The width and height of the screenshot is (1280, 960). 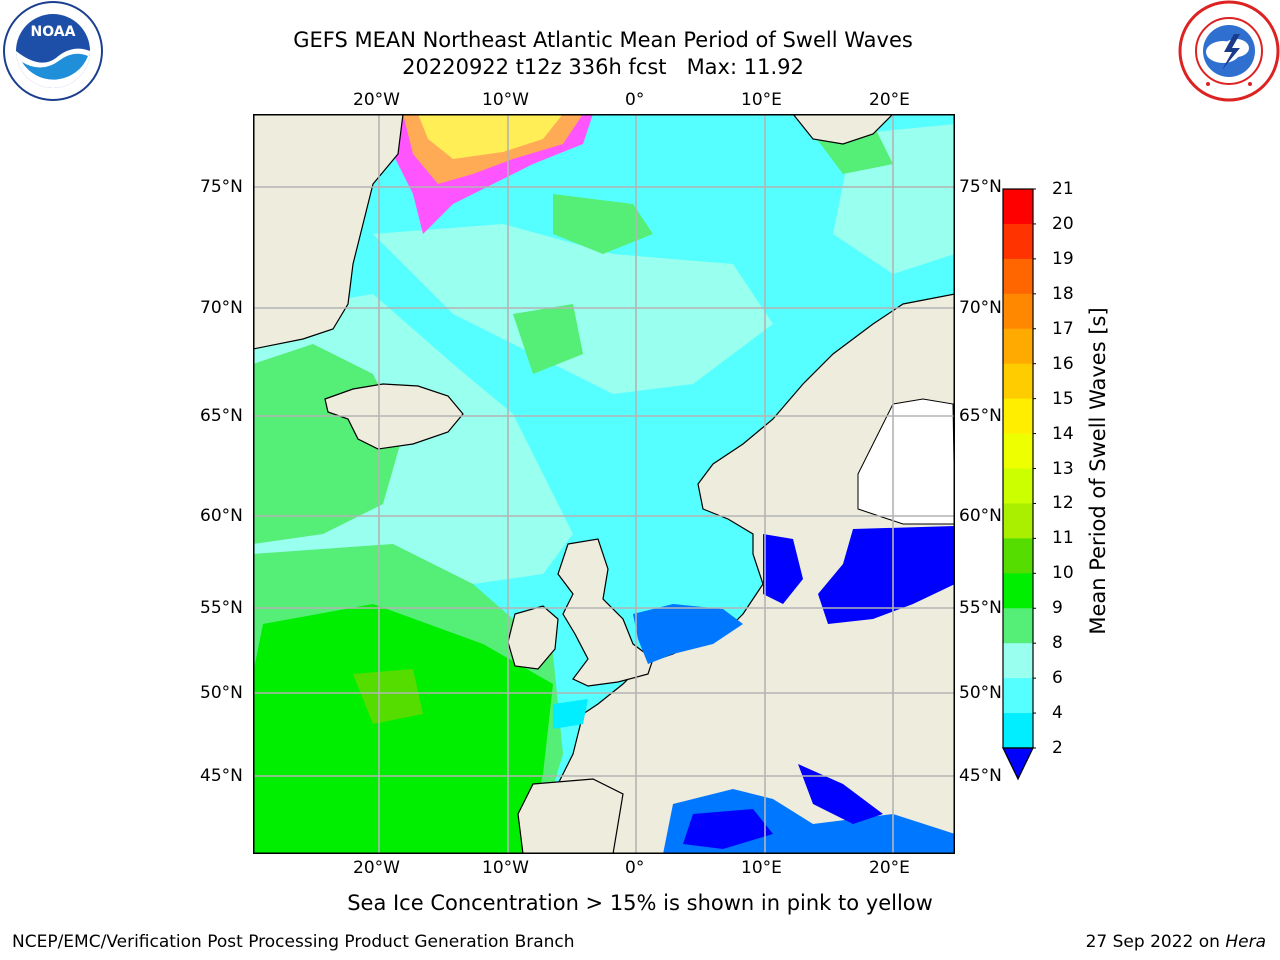 I want to click on colorbar-tick-label: 21, so click(x=1063, y=189).